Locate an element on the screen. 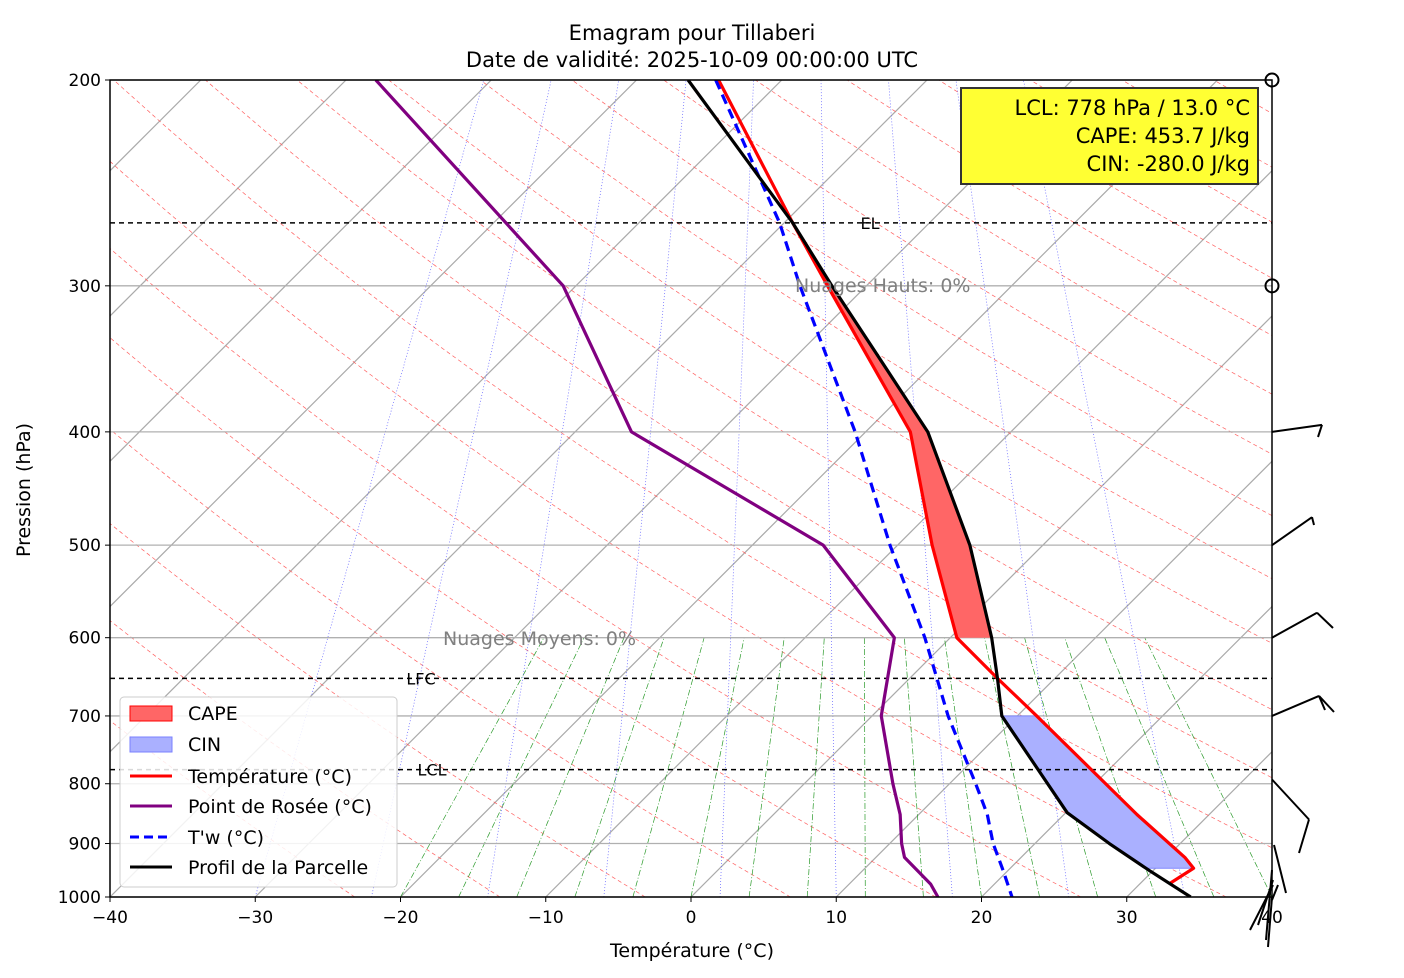  x-tick-label: 20 is located at coordinates (982, 918).